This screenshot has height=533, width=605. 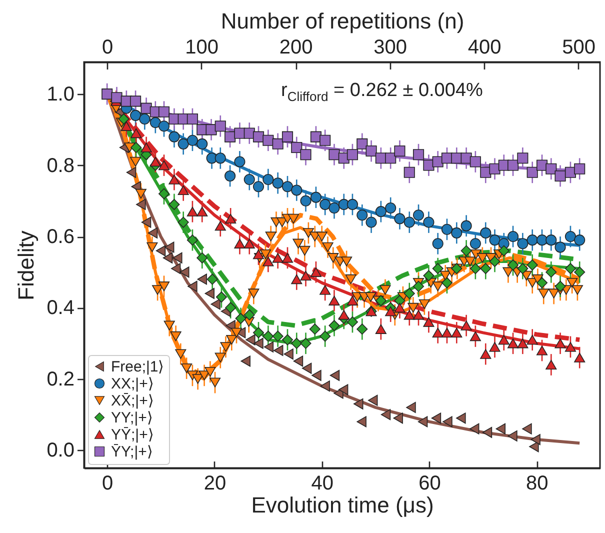 I want to click on x-tick-label: 60, so click(x=429, y=483).